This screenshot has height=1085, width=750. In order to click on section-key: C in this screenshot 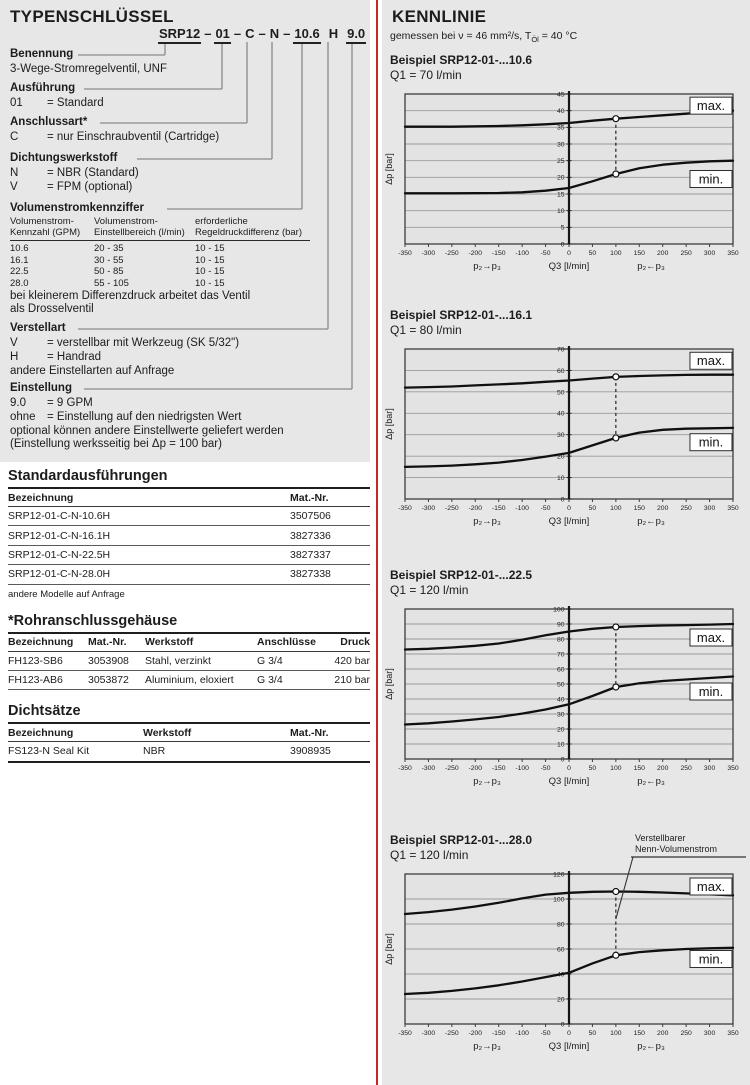, I will do `click(14, 137)`.